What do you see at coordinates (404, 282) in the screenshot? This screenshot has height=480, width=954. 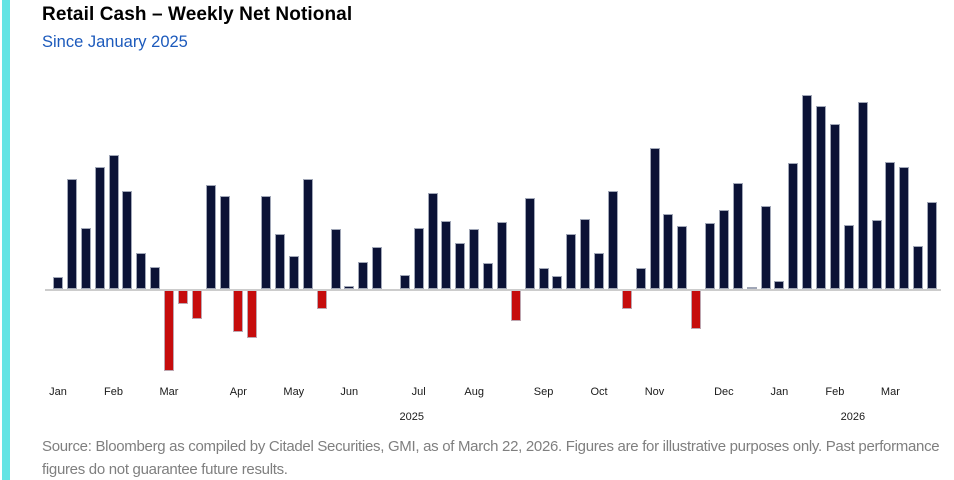 I see `bar-week-26-positive` at bounding box center [404, 282].